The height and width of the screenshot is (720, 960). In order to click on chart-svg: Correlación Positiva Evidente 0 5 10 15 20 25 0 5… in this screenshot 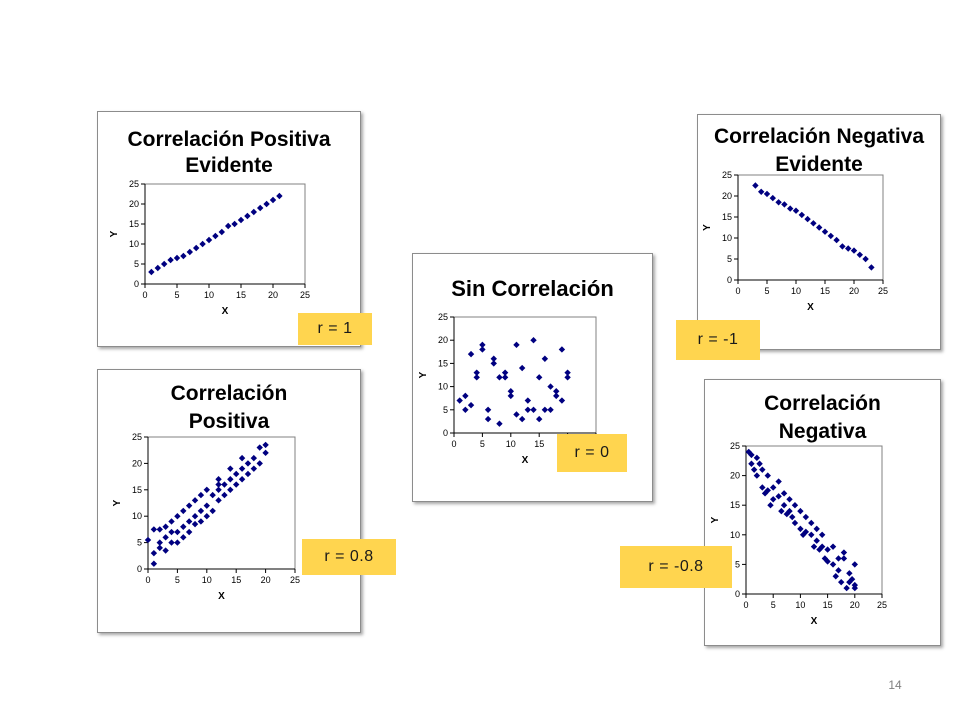, I will do `click(220, 222)`.